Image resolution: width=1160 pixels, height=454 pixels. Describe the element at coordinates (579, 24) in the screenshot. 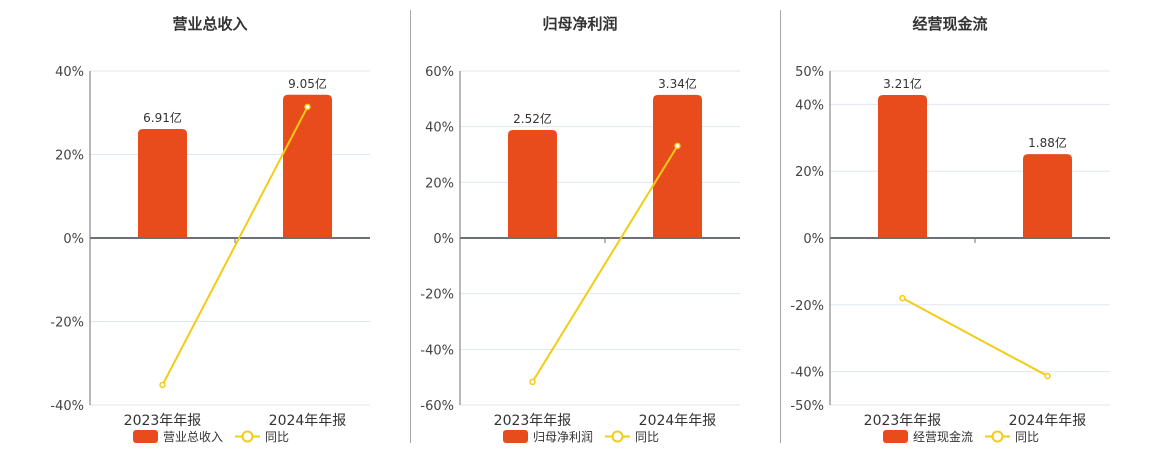

I see `chart-title: 归母净利润` at that location.